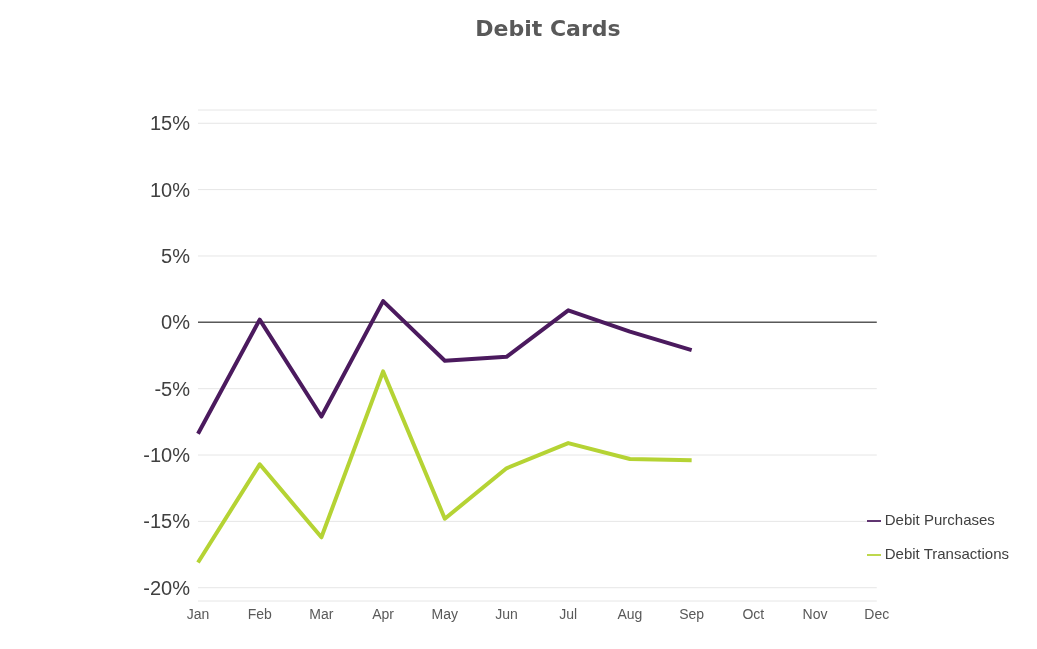  Describe the element at coordinates (383, 613) in the screenshot. I see `x-tick-label: Apr` at that location.